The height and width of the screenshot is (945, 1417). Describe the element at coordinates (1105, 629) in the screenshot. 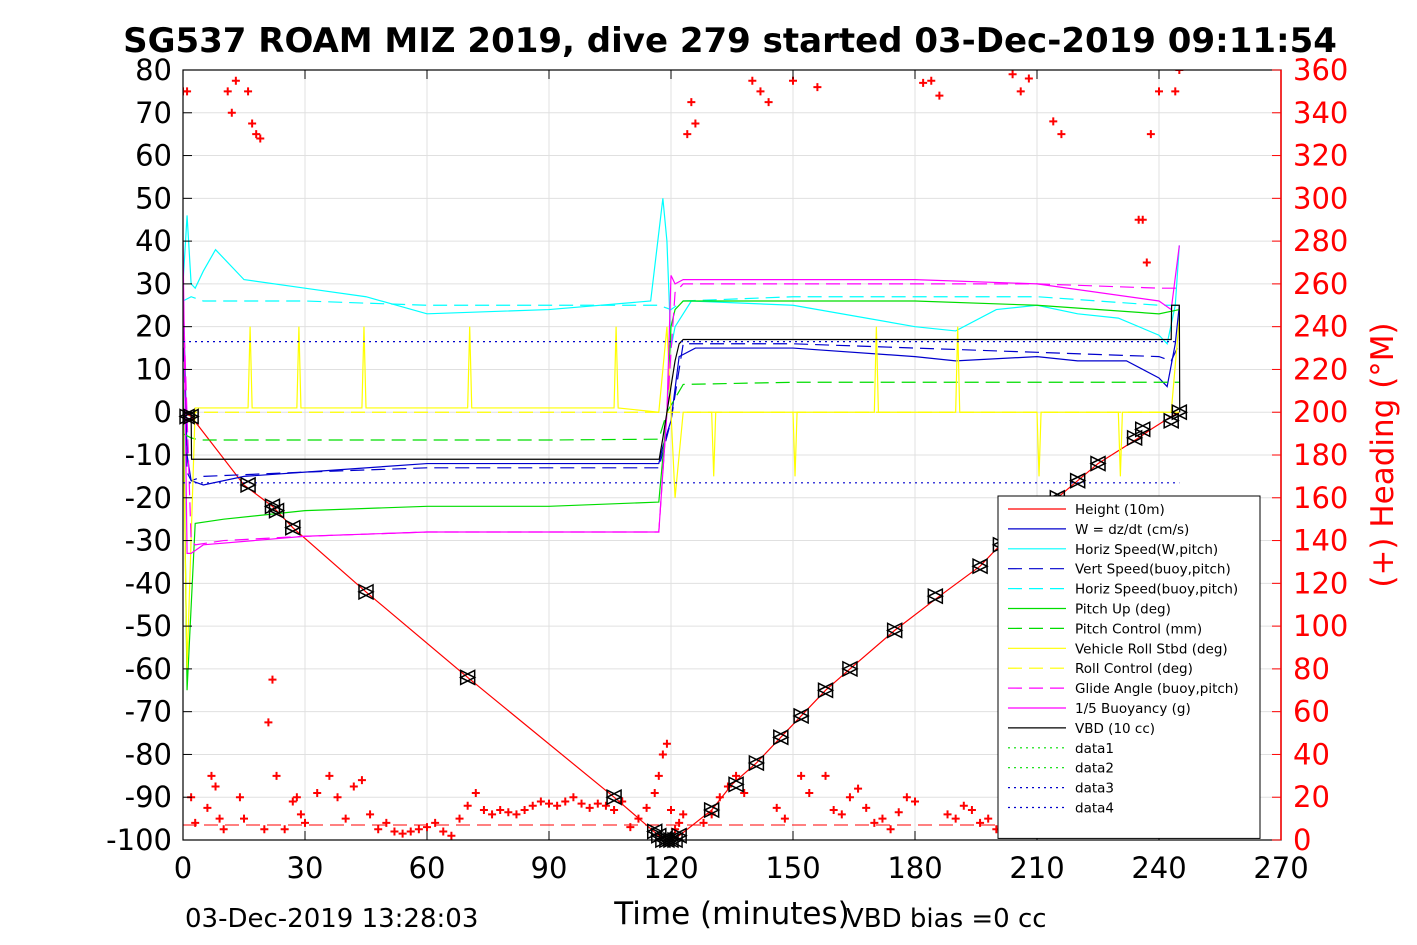

I see `legend-entry: Pitch Control (mm)` at that location.